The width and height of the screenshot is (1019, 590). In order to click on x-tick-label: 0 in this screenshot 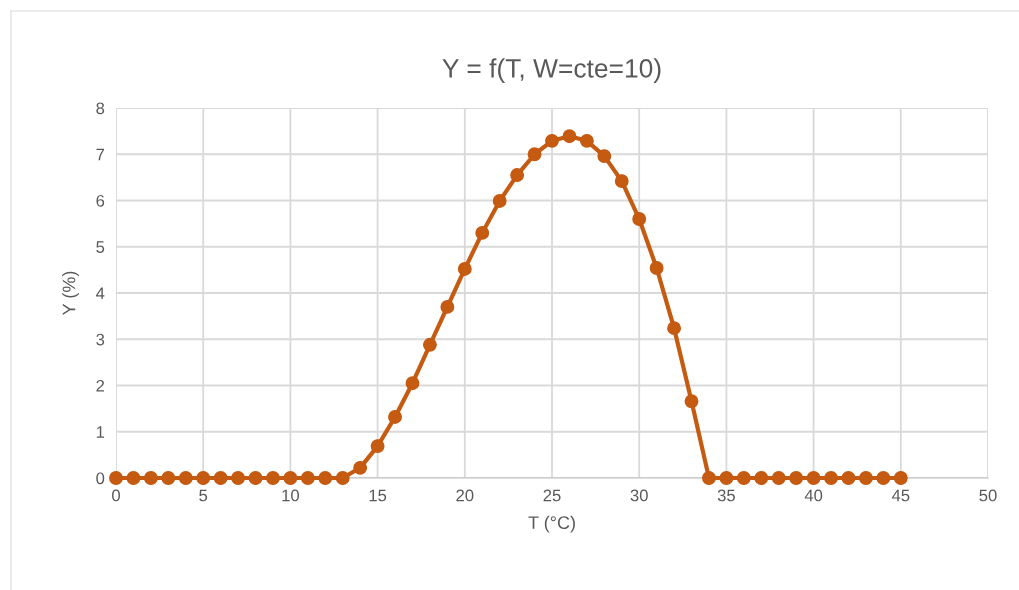, I will do `click(116, 495)`.